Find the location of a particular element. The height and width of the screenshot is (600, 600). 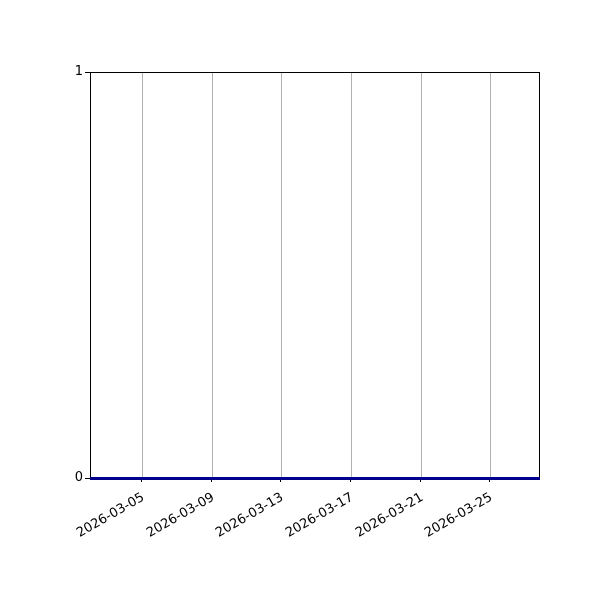

x-tick-label: 2026-03-25 is located at coordinates (459, 515).